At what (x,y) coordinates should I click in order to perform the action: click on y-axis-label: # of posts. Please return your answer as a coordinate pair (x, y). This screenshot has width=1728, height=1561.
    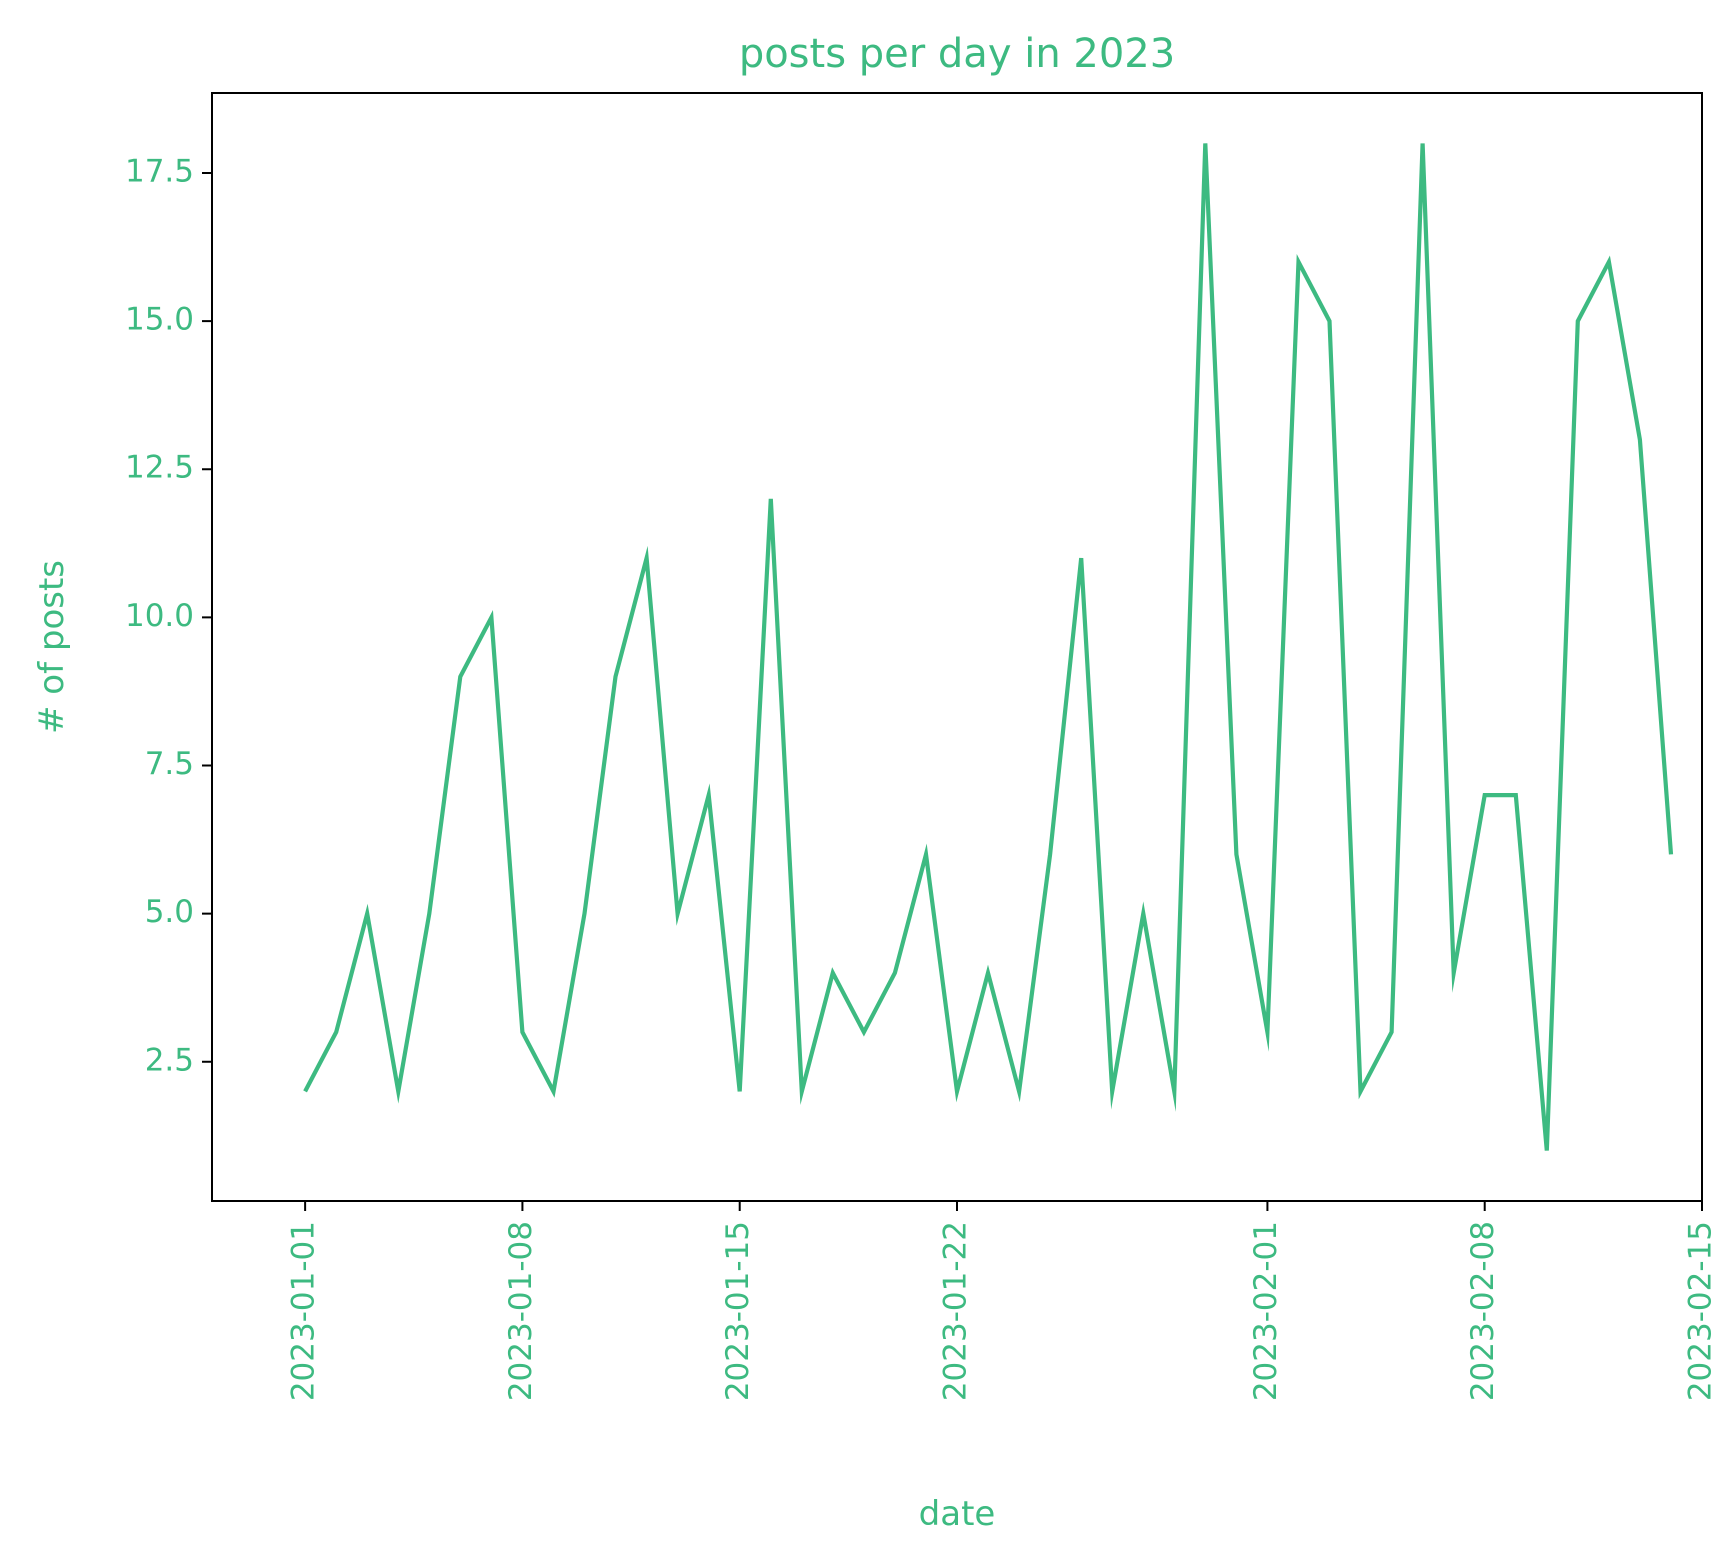
    Looking at the image, I should click on (52, 647).